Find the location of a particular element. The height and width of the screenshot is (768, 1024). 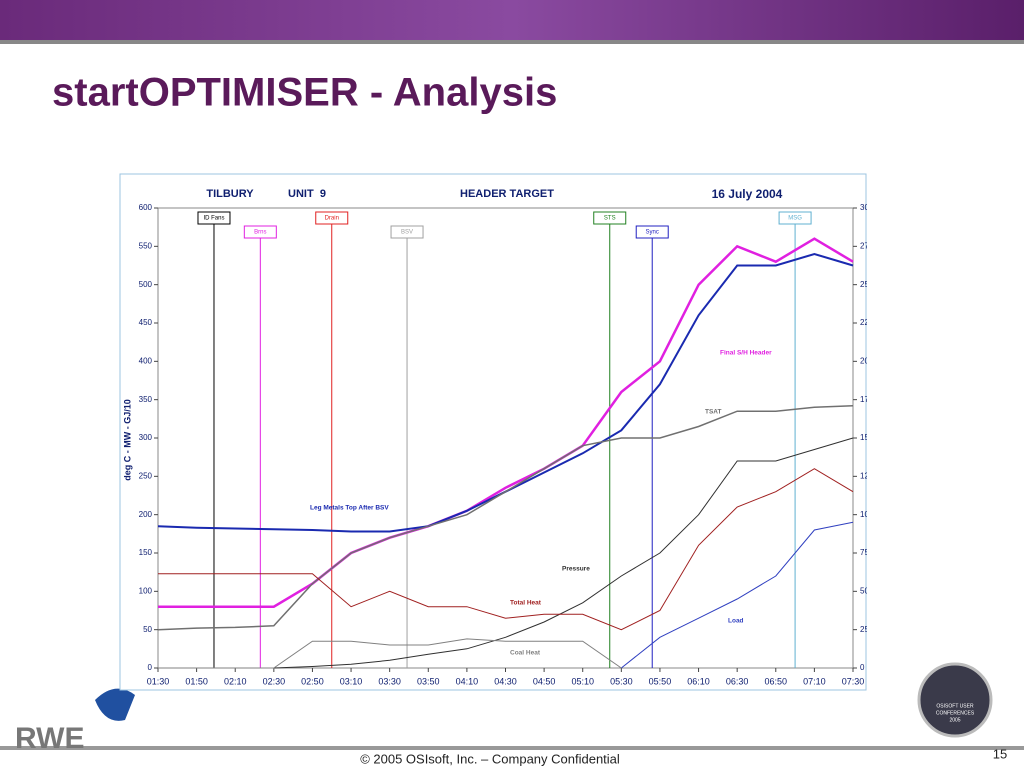

y-tick-label: 400 is located at coordinates (146, 360).